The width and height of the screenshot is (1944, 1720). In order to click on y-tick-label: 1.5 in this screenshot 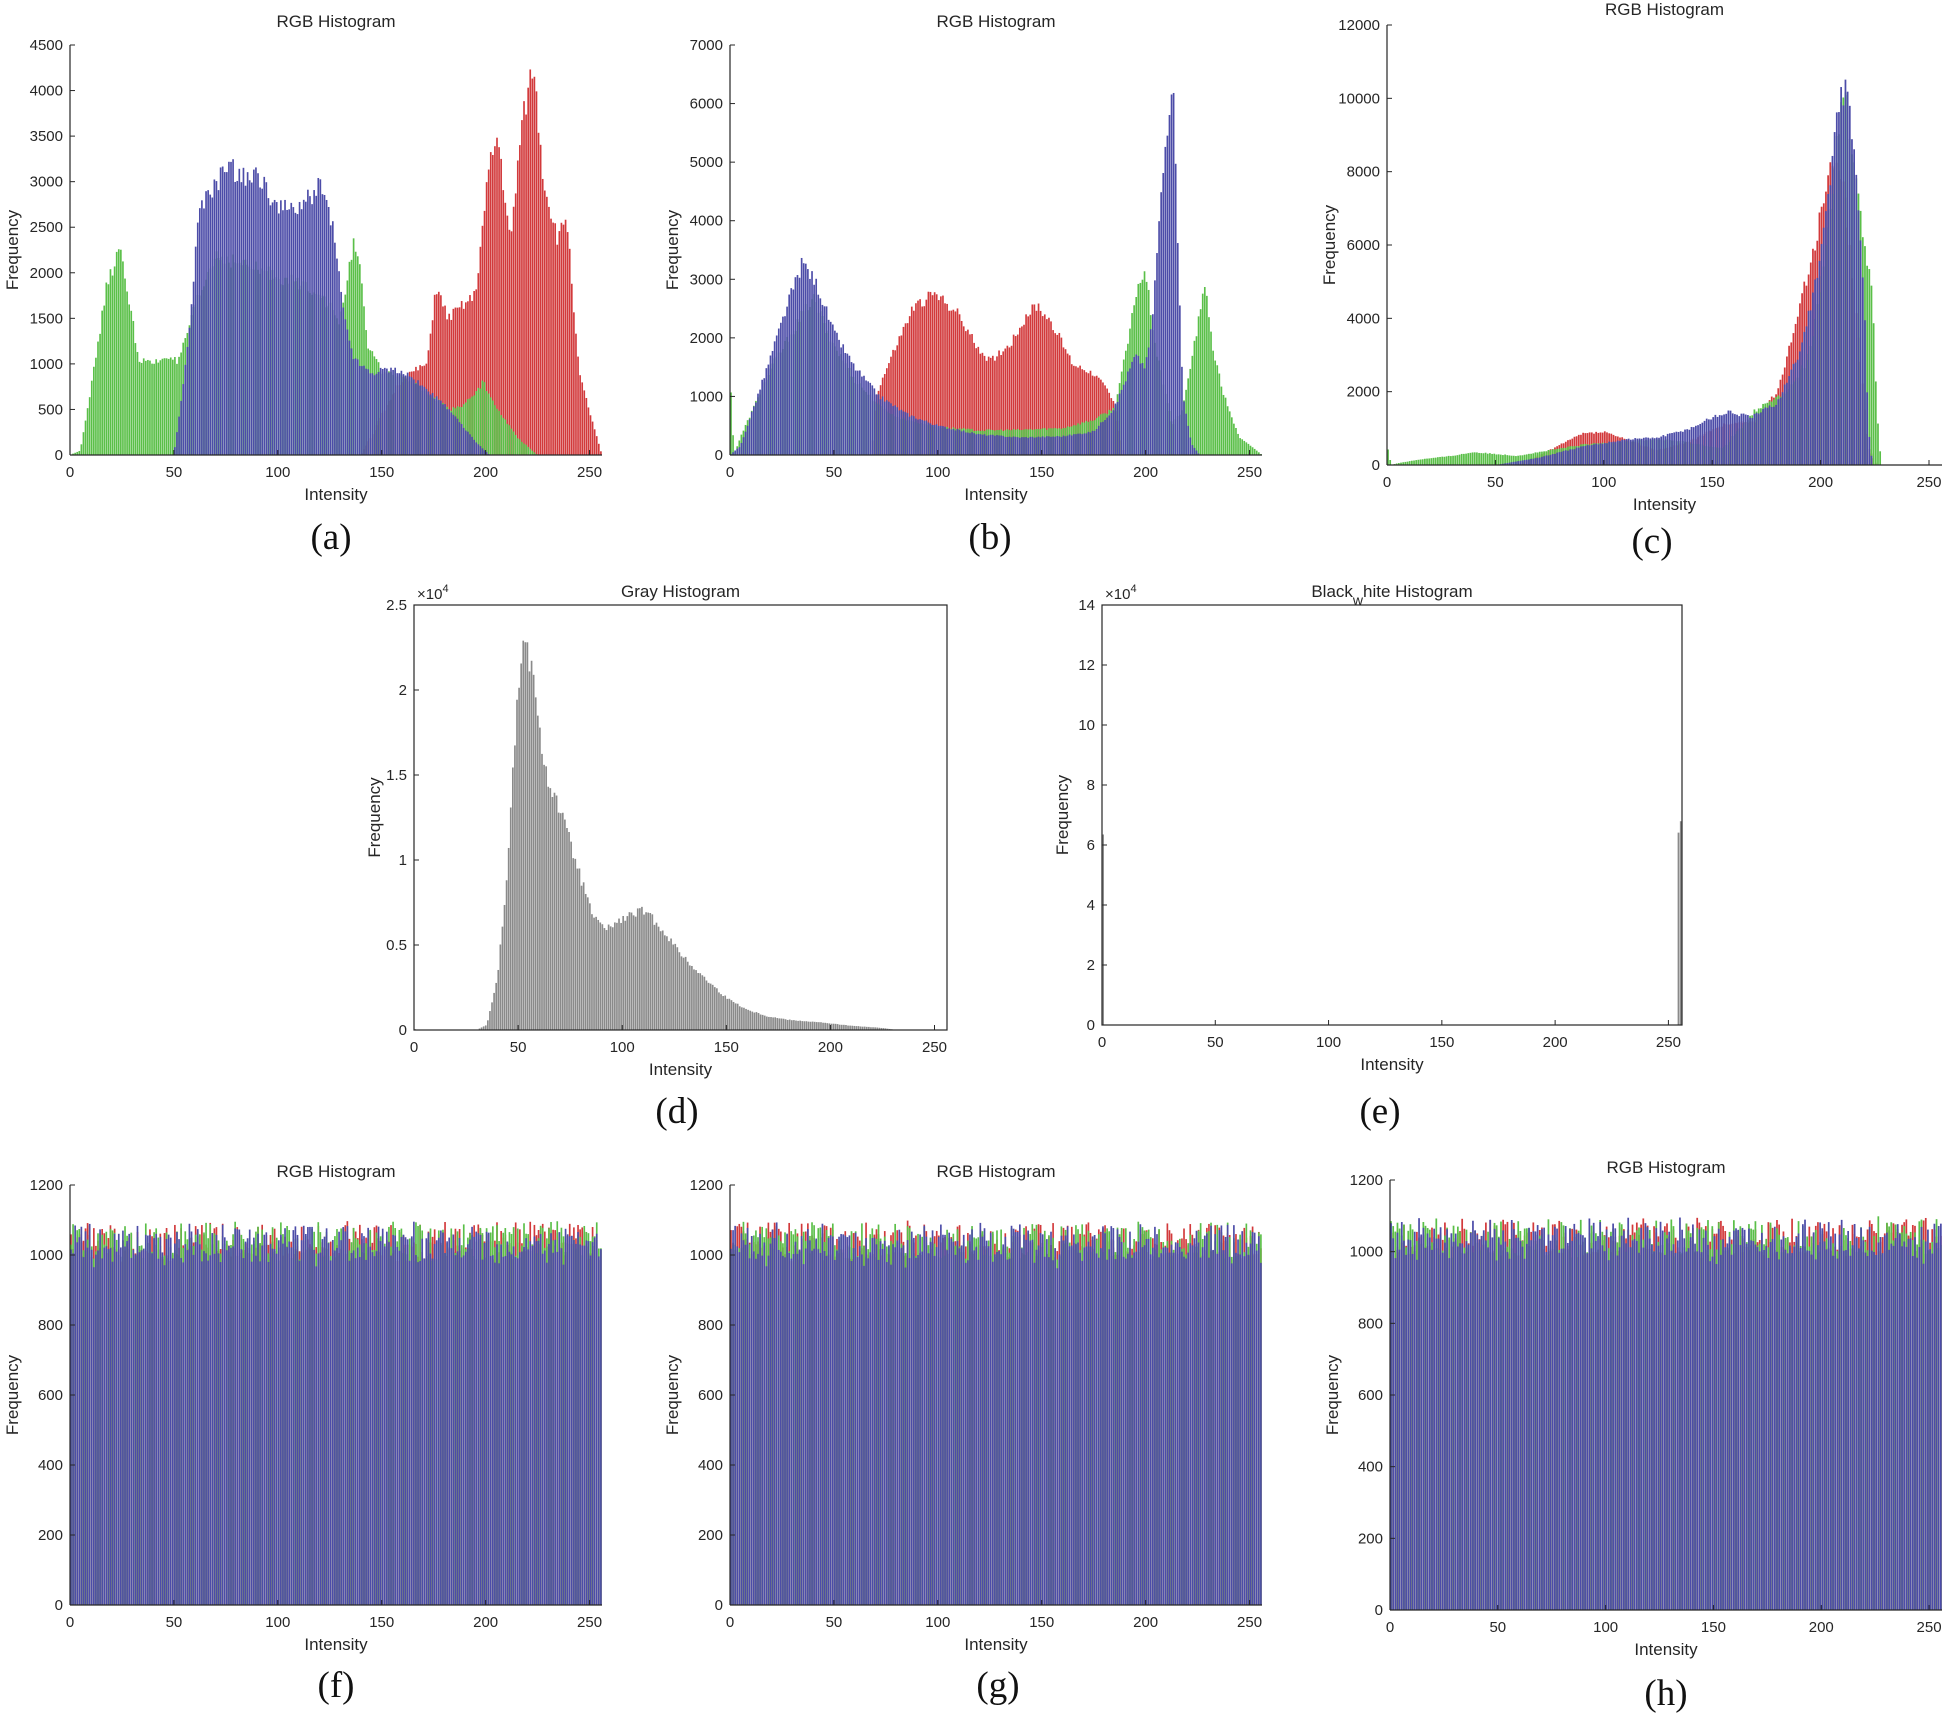, I will do `click(396, 775)`.